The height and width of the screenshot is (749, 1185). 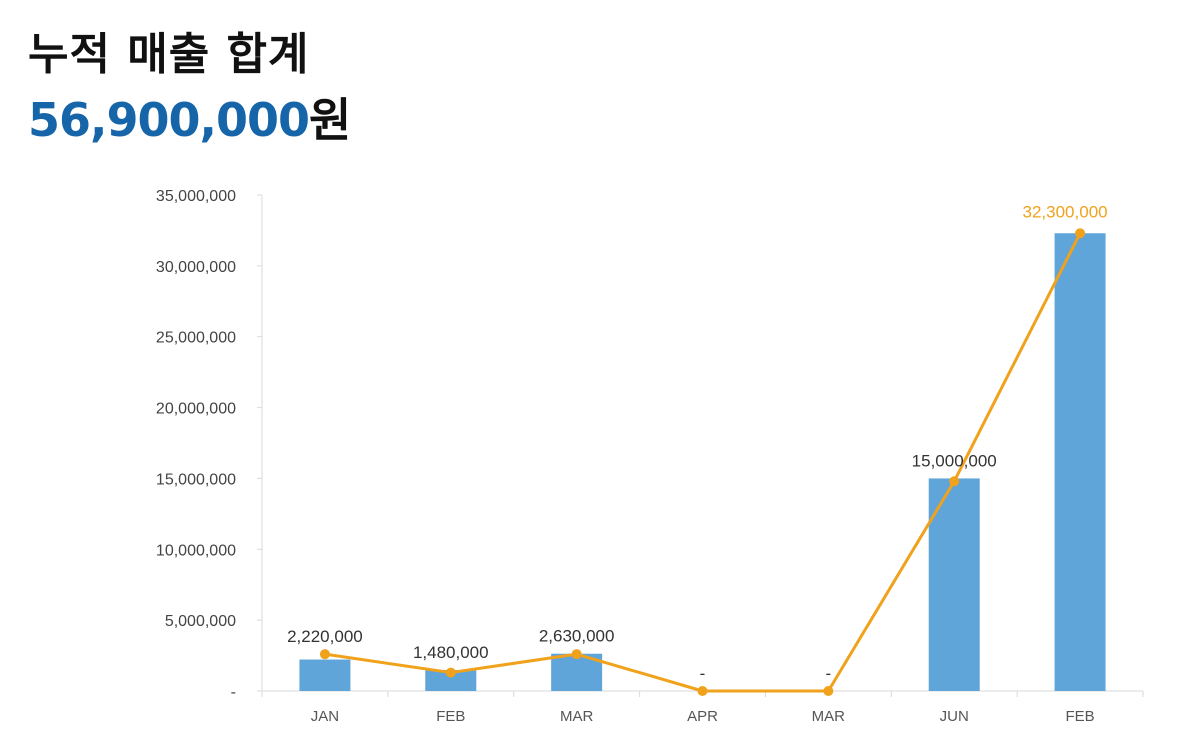 What do you see at coordinates (196, 196) in the screenshot?
I see `y-tick-label: 35,000,000` at bounding box center [196, 196].